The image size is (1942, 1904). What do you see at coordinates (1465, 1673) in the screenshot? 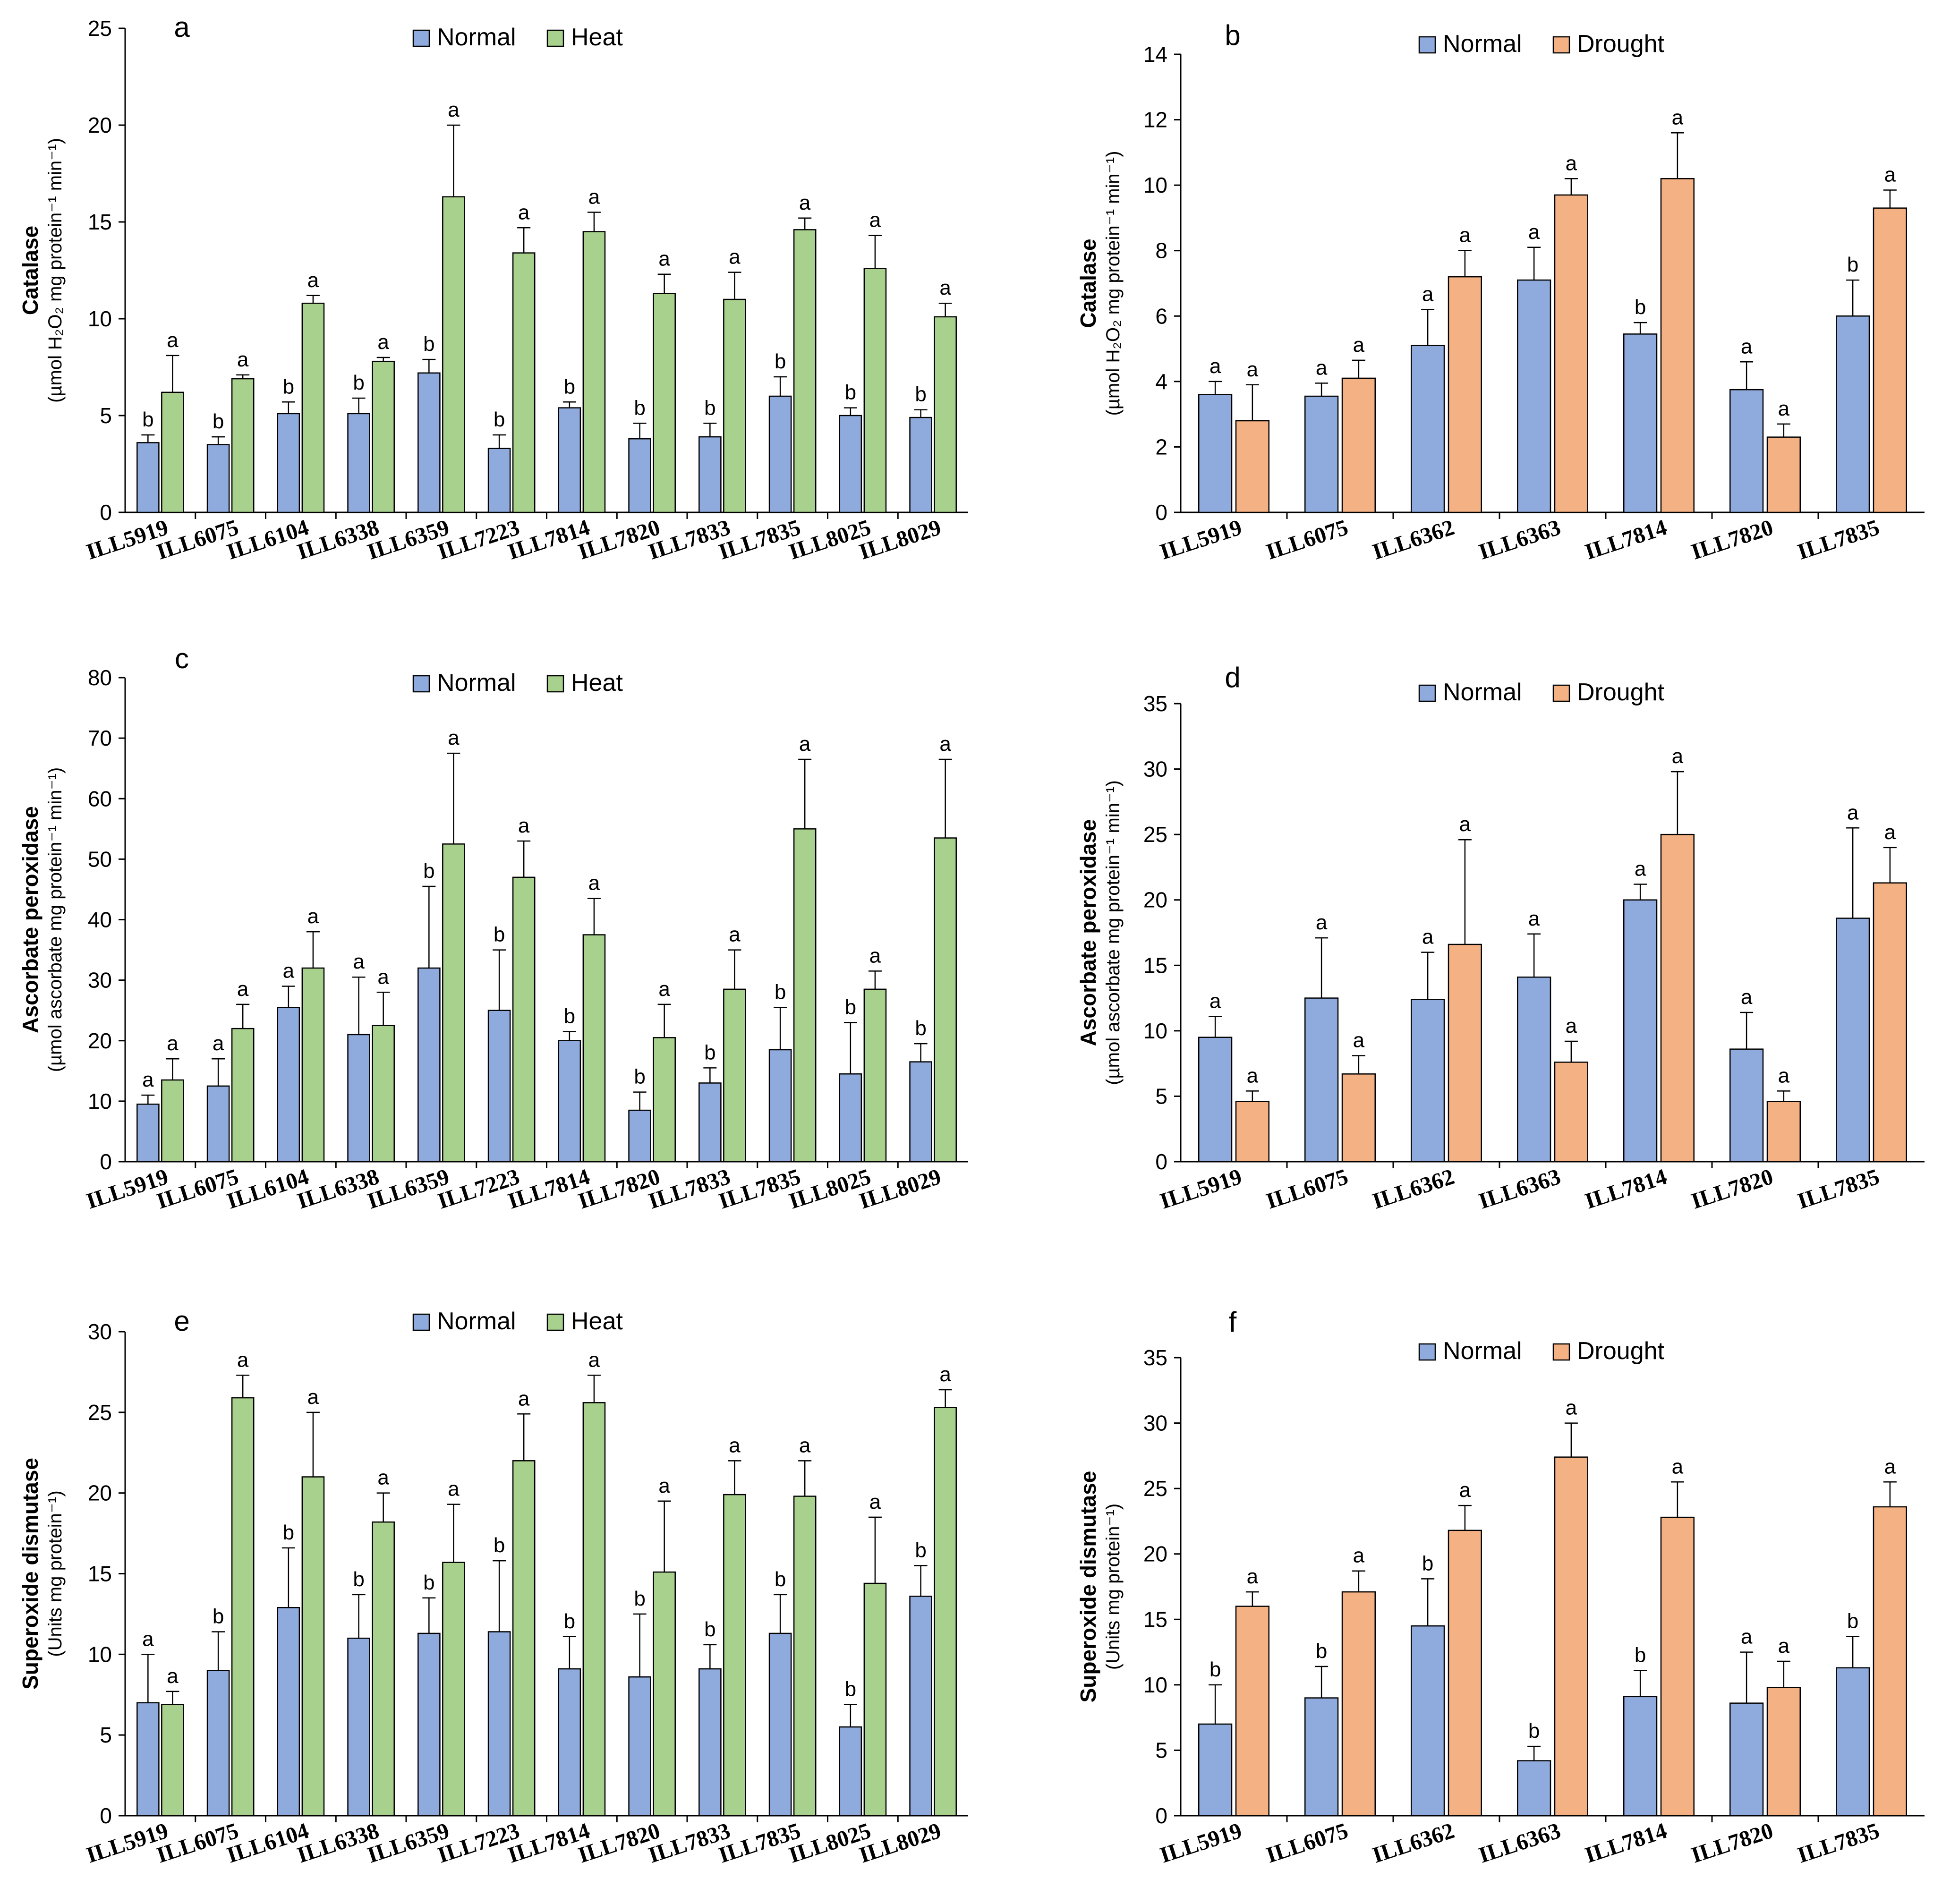
I see `bar-drought-ILL6362` at bounding box center [1465, 1673].